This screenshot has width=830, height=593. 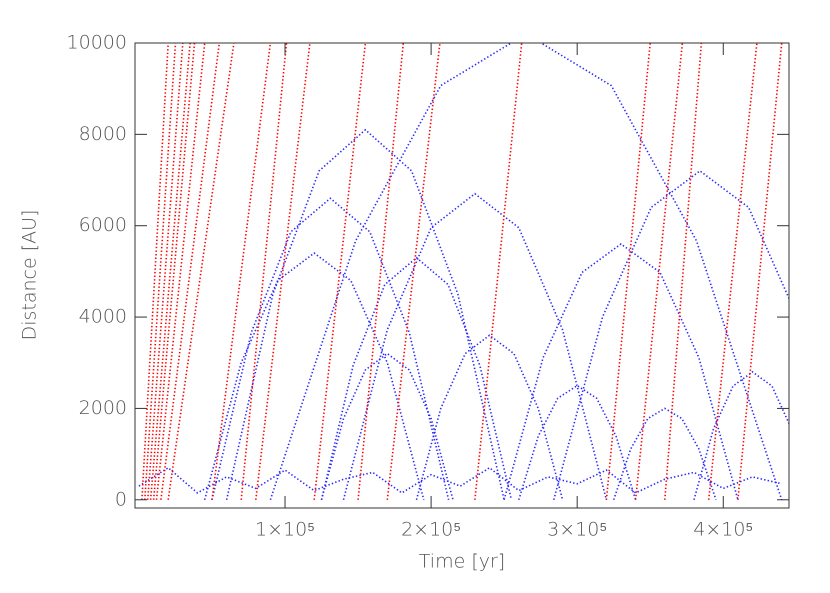 I want to click on x-tick-label: 3×10⁵, so click(x=577, y=530).